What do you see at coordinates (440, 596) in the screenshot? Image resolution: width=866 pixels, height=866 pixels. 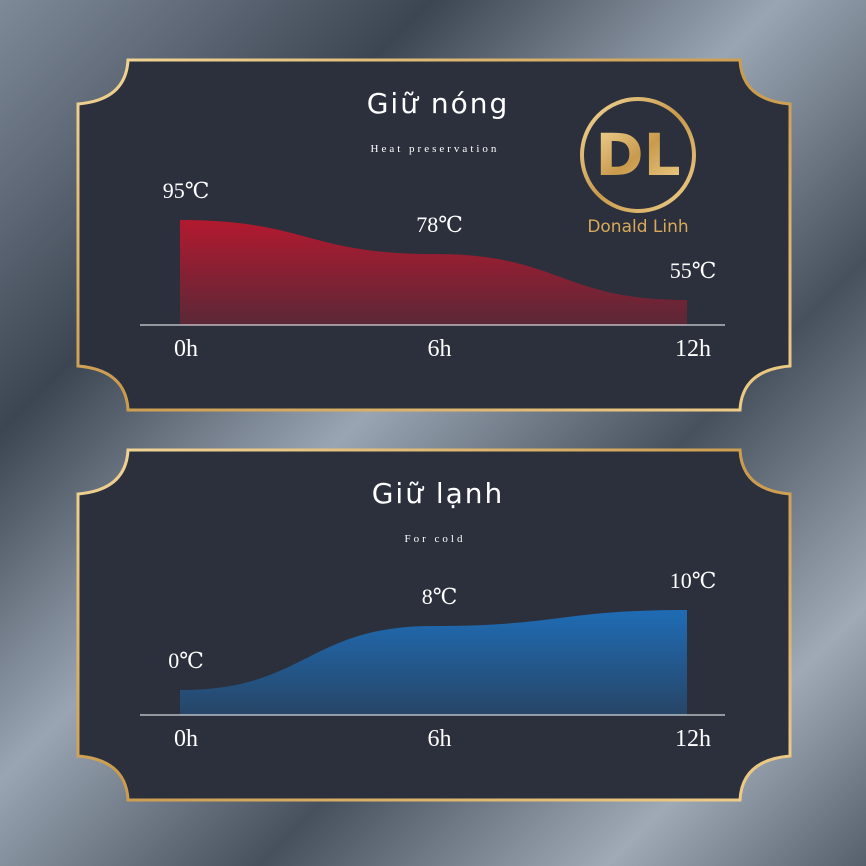 I see `value-label: 8℃` at bounding box center [440, 596].